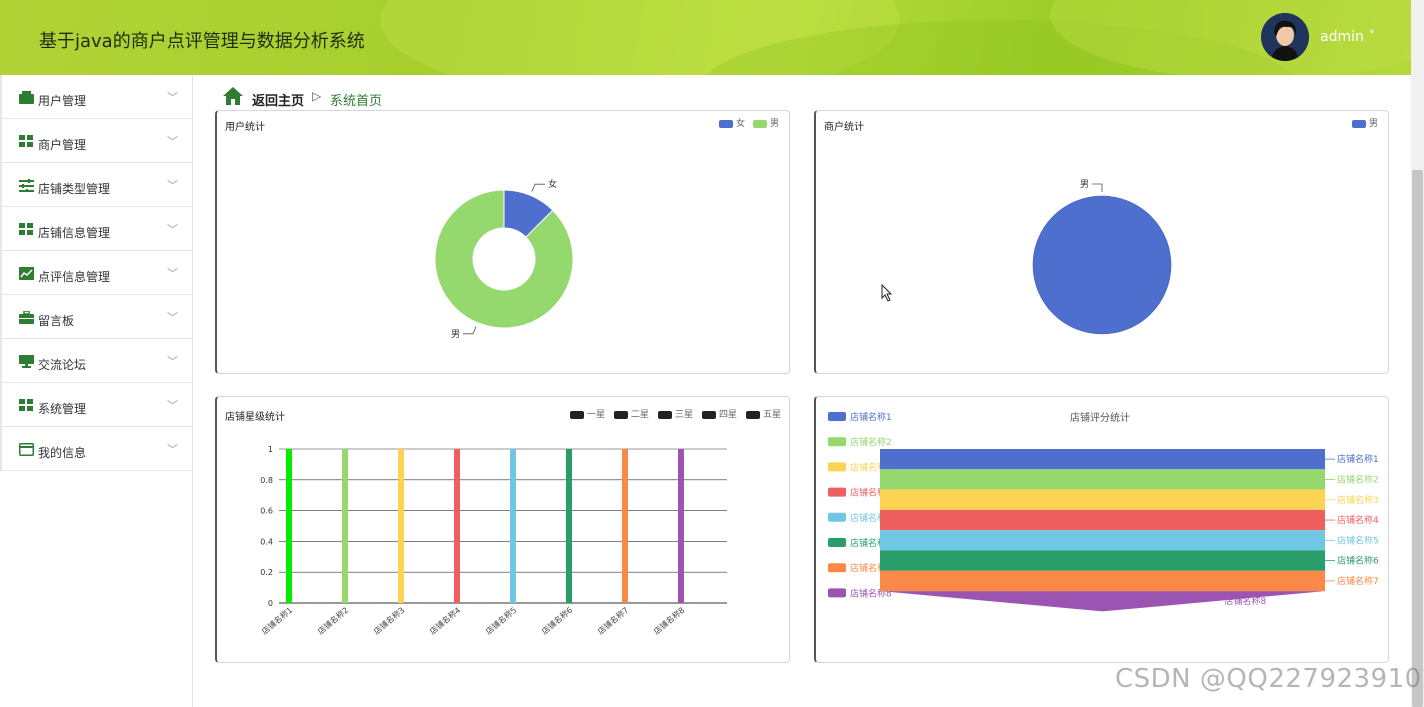 This screenshot has width=1424, height=707. I want to click on sidebar-item-label: 我的信息, so click(62, 453).